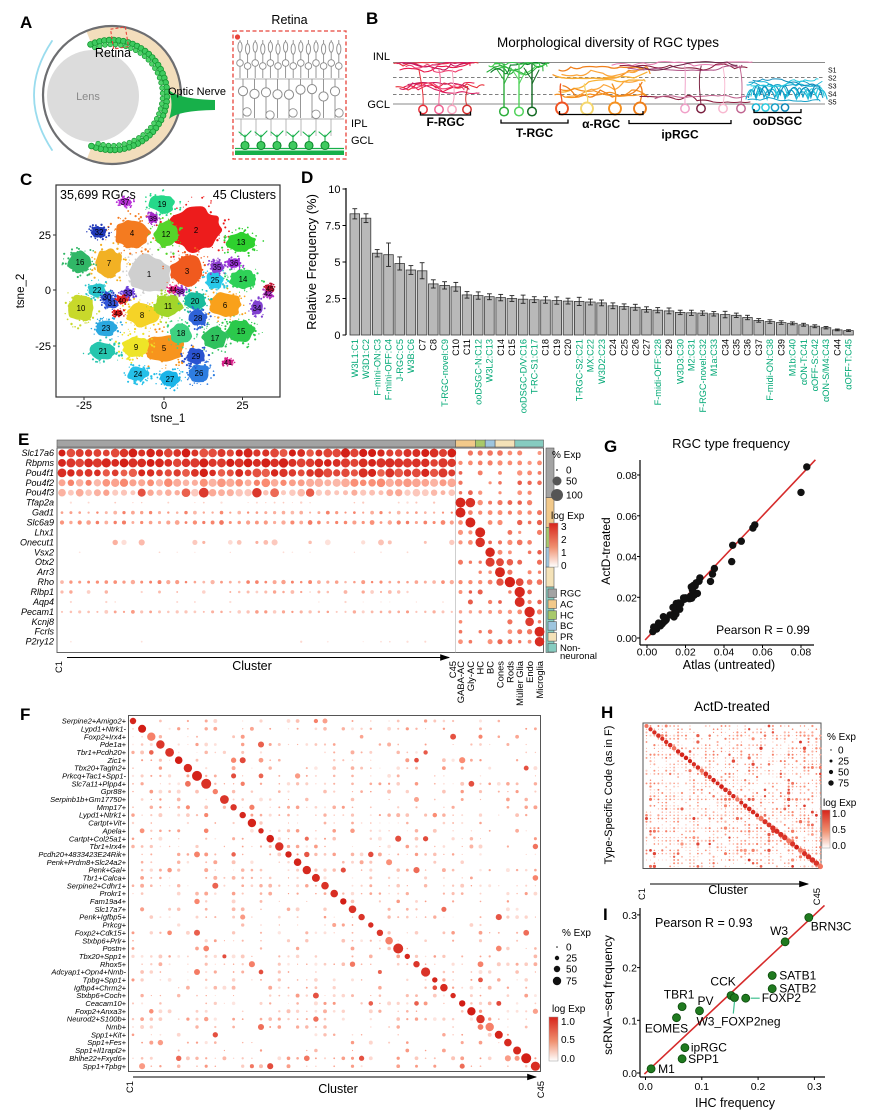  Describe the element at coordinates (763, 630) in the screenshot. I see `svg-text: Pearson R = 0.99` at that location.